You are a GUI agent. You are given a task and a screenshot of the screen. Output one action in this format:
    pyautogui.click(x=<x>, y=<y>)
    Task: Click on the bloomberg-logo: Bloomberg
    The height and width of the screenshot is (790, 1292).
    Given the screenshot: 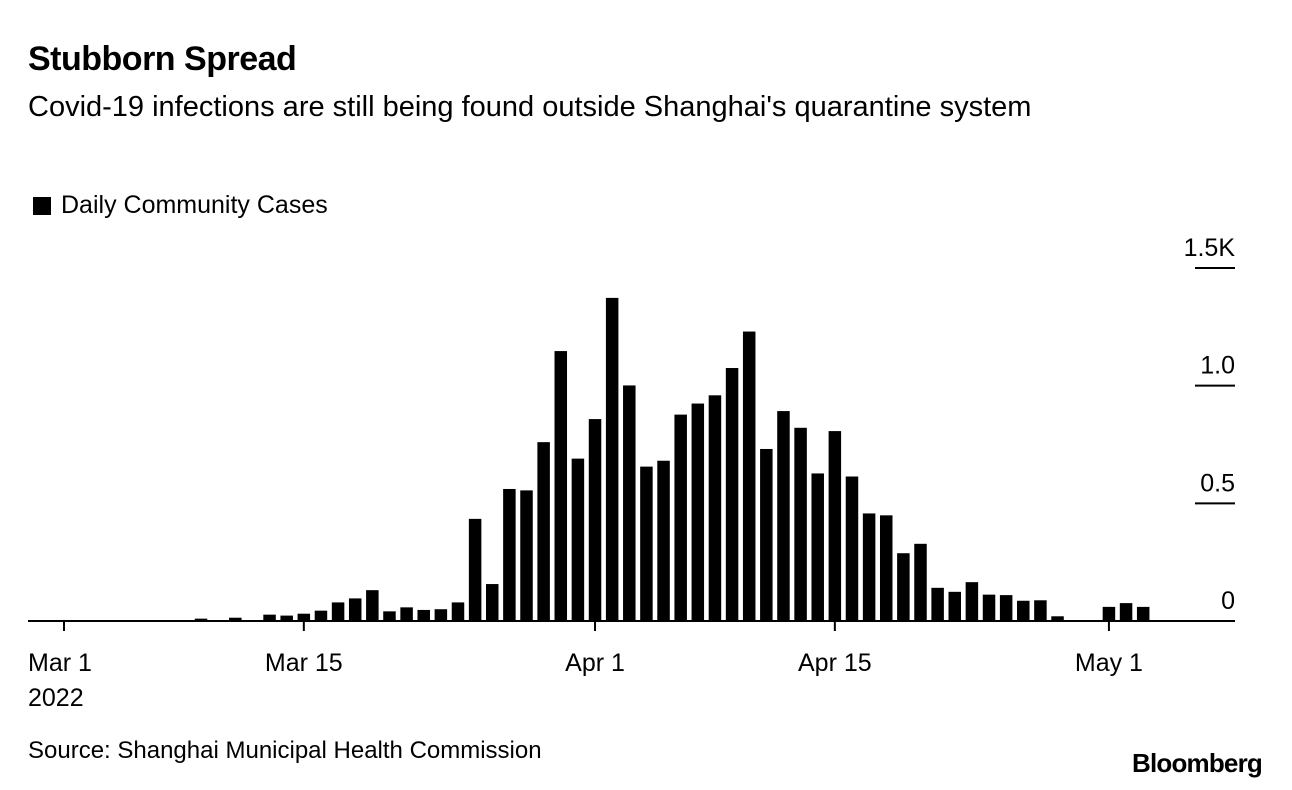 What is the action you would take?
    pyautogui.click(x=1197, y=763)
    